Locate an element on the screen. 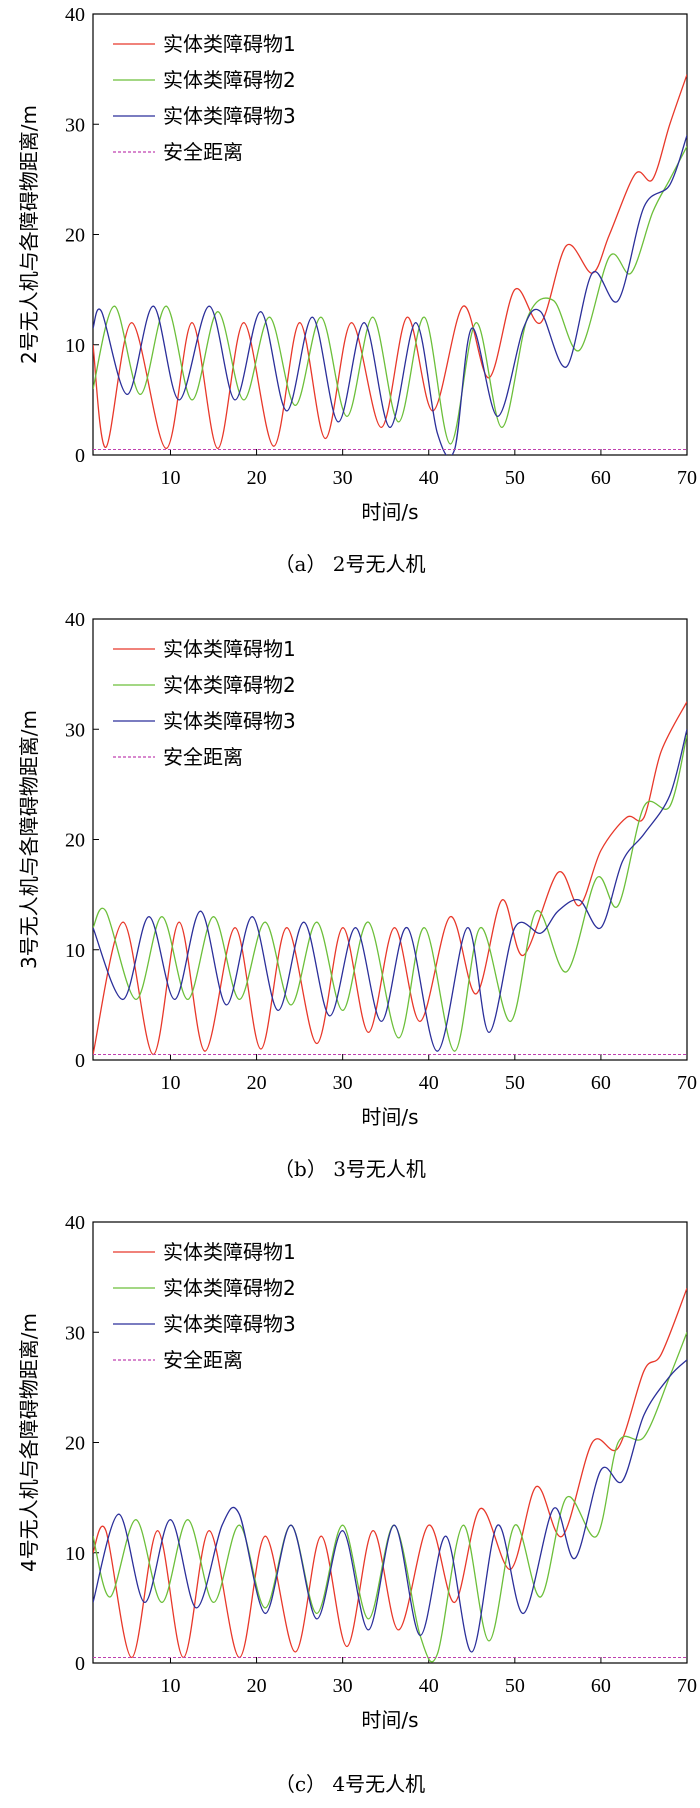 This screenshot has width=700, height=1808. chart-caption-b: （b） 3号无人机 is located at coordinates (350, 1169).